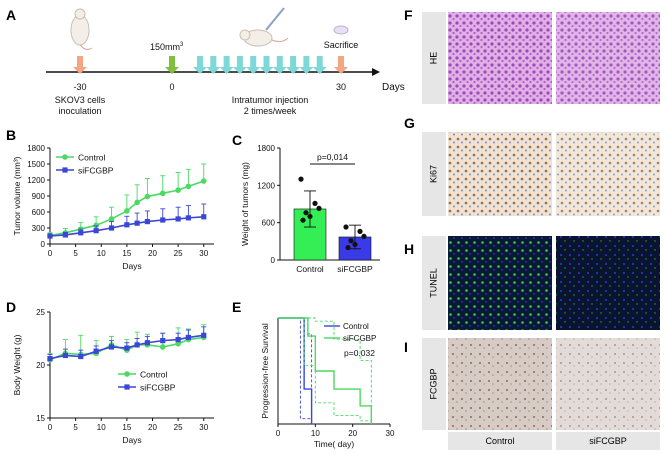  I want to click on row-label-box-tunel, so click(434, 283).